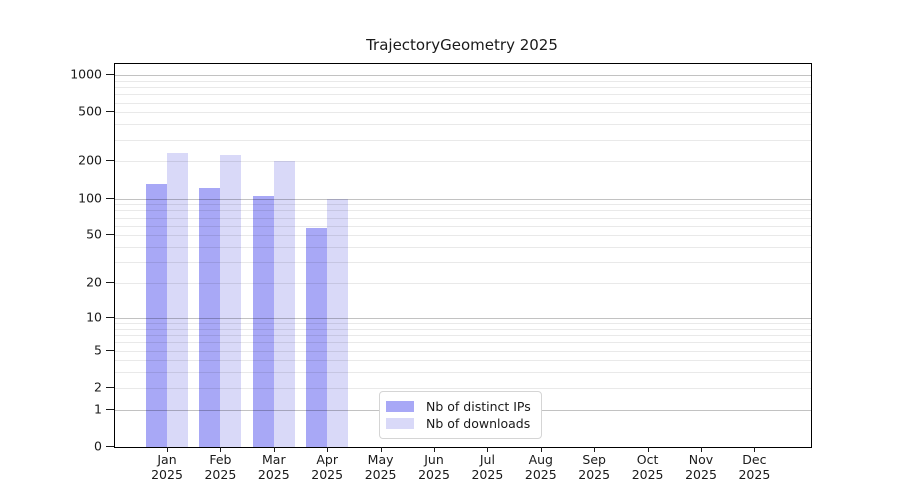 This screenshot has height=500, width=900. What do you see at coordinates (274, 449) in the screenshot?
I see `x-tick-mark-mar` at bounding box center [274, 449].